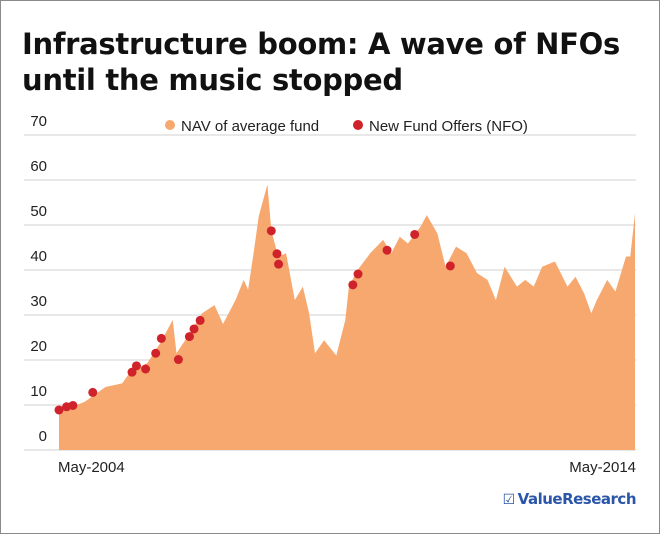  I want to click on y-tick-label-70: 70, so click(38, 121).